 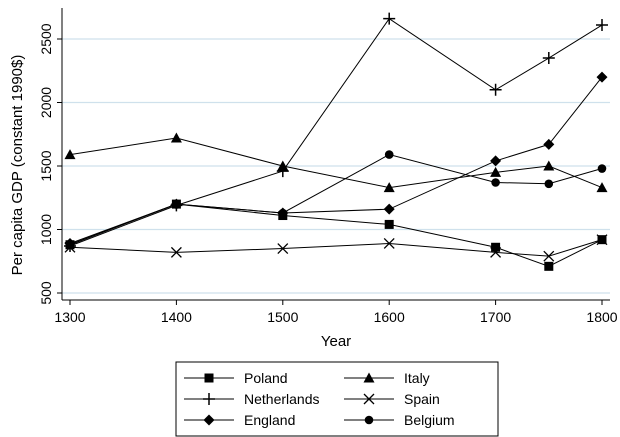 I want to click on legend-marker-italy, so click(x=369, y=377).